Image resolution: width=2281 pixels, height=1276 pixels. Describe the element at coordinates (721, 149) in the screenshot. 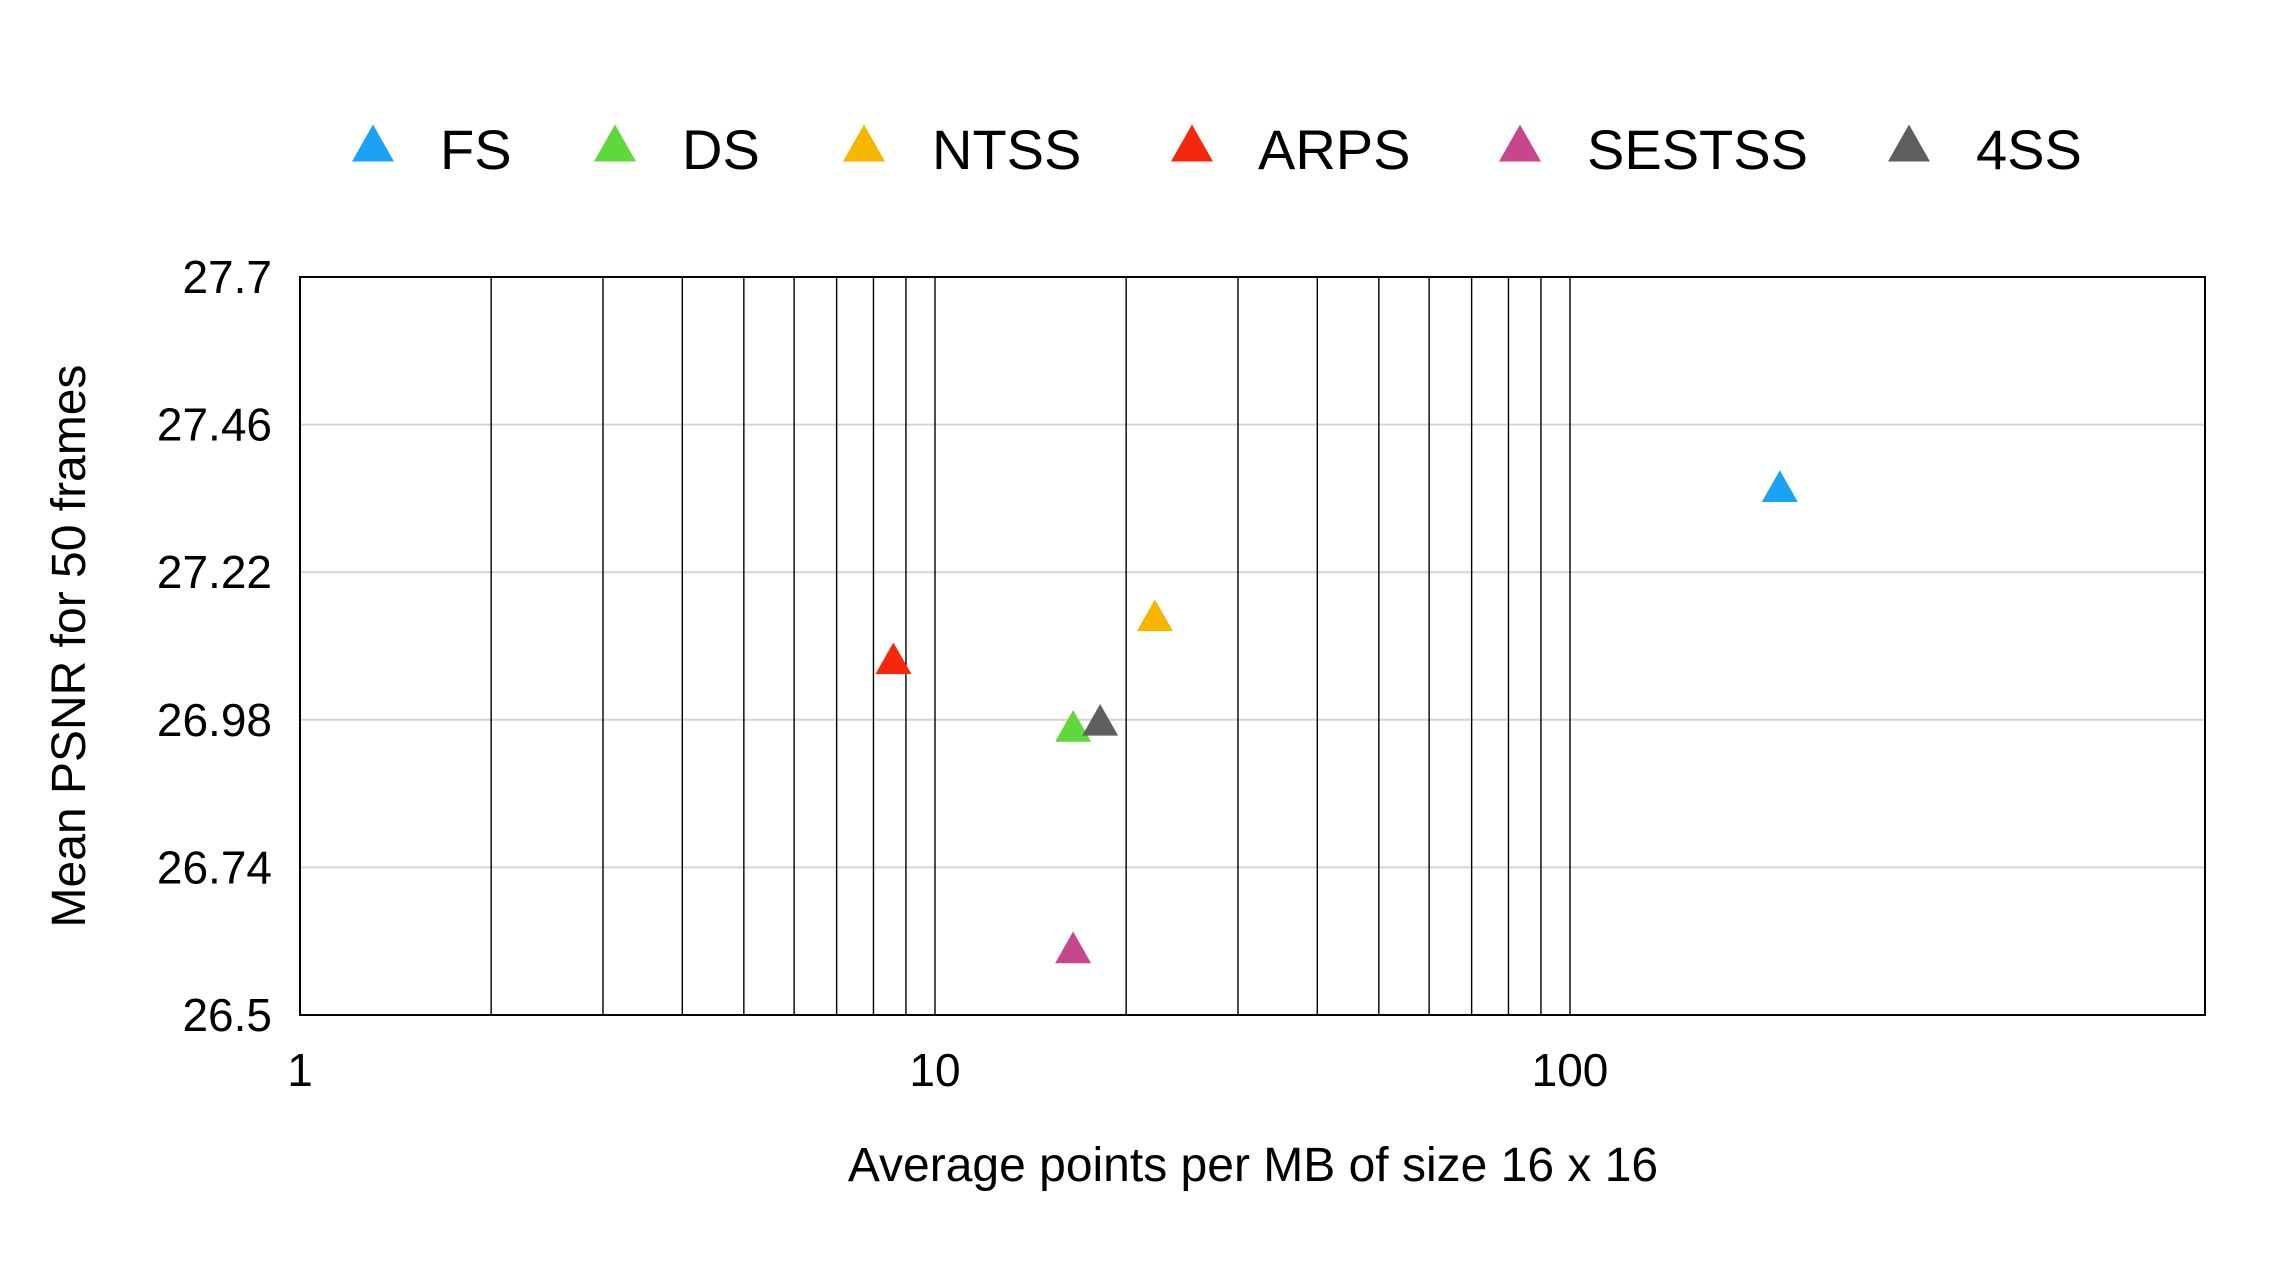

I see `legend-label-ds: DS` at that location.